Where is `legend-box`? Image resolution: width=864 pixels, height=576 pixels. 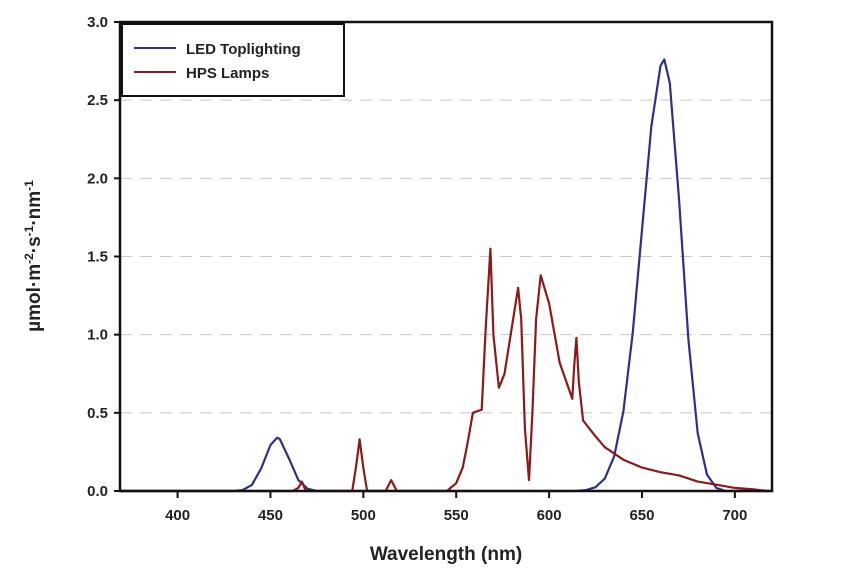
legend-box is located at coordinates (233, 60).